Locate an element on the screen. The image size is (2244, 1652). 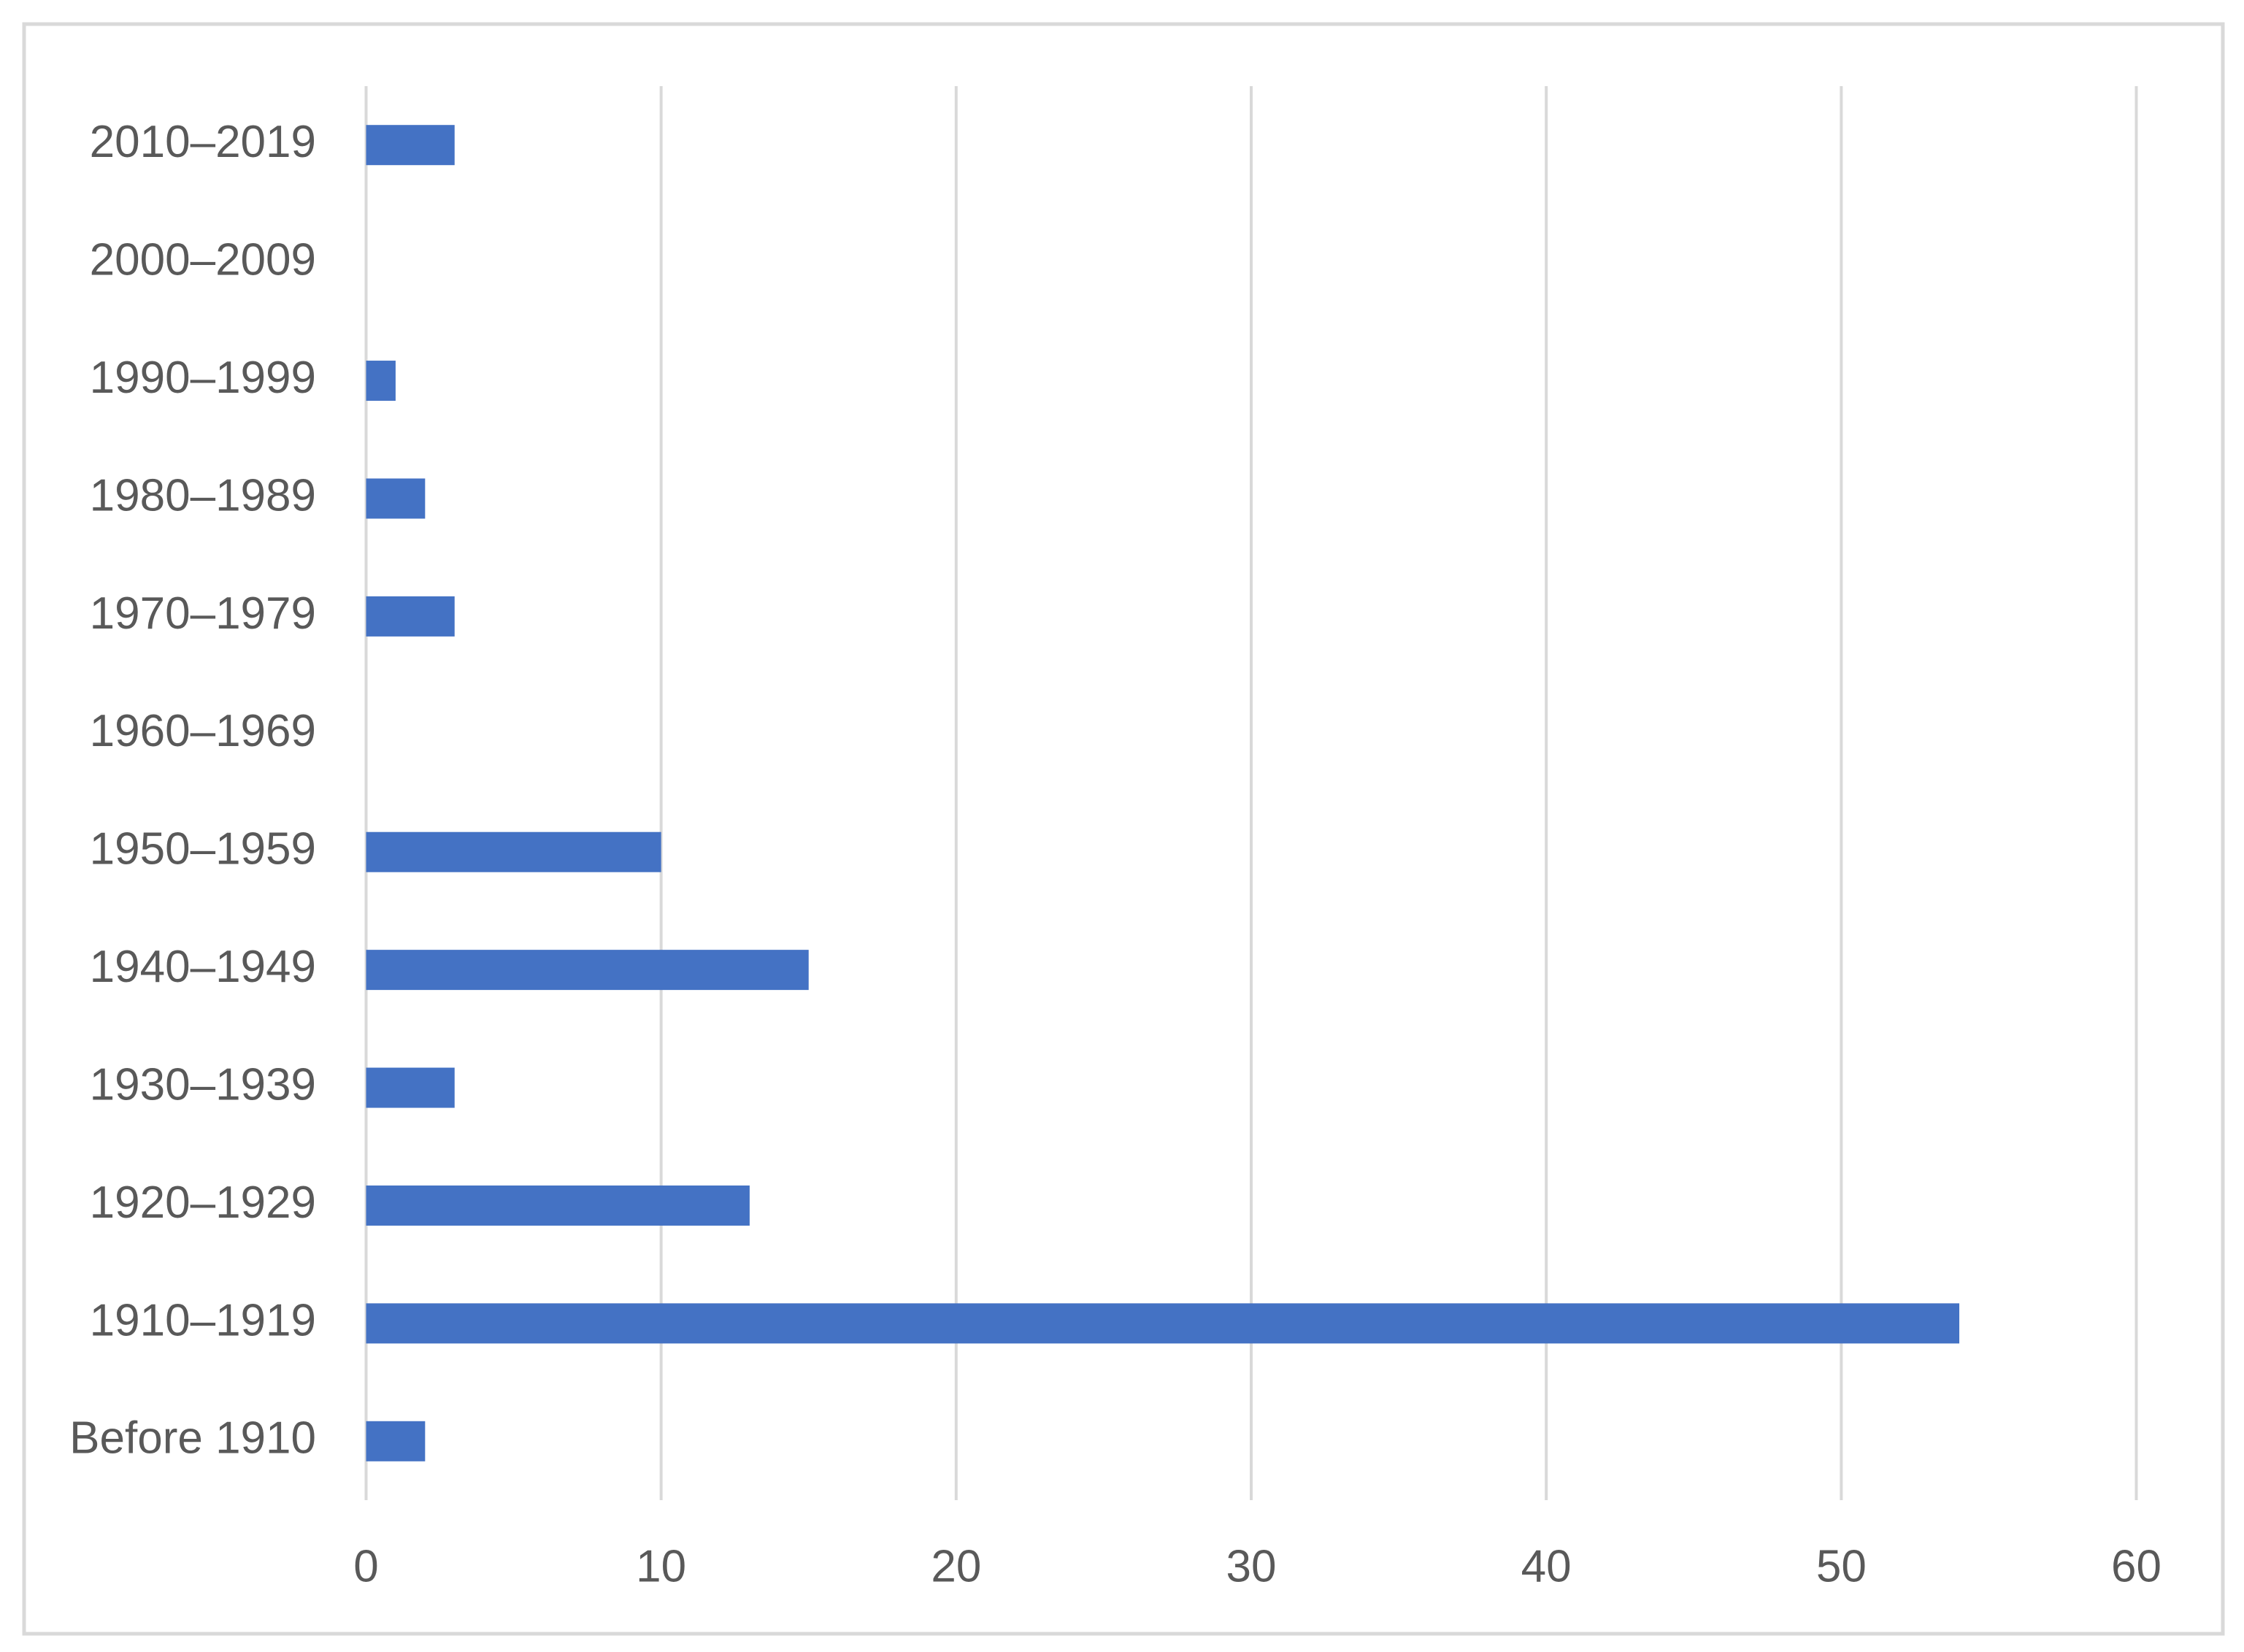
y-tick-label: 1930–1939 is located at coordinates (203, 1084).